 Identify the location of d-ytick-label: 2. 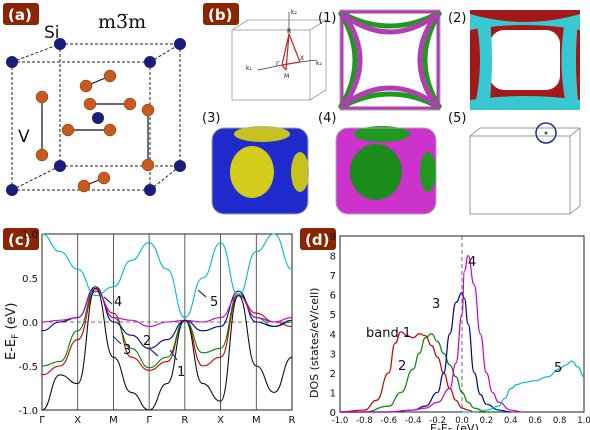
(333, 374).